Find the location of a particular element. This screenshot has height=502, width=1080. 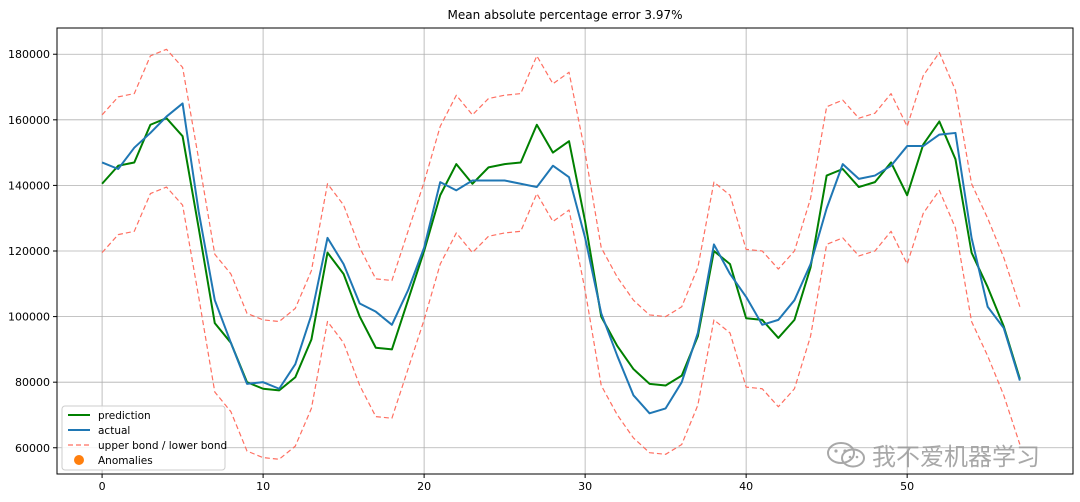

y-tick-label: 60000 is located at coordinates (32, 448).